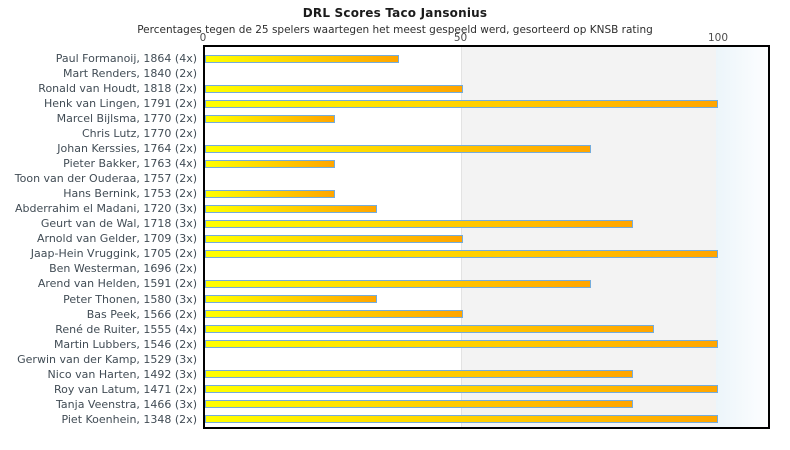 This screenshot has width=790, height=450. I want to click on row-label: Arend van Helden, 1591 (2x), so click(117, 284).